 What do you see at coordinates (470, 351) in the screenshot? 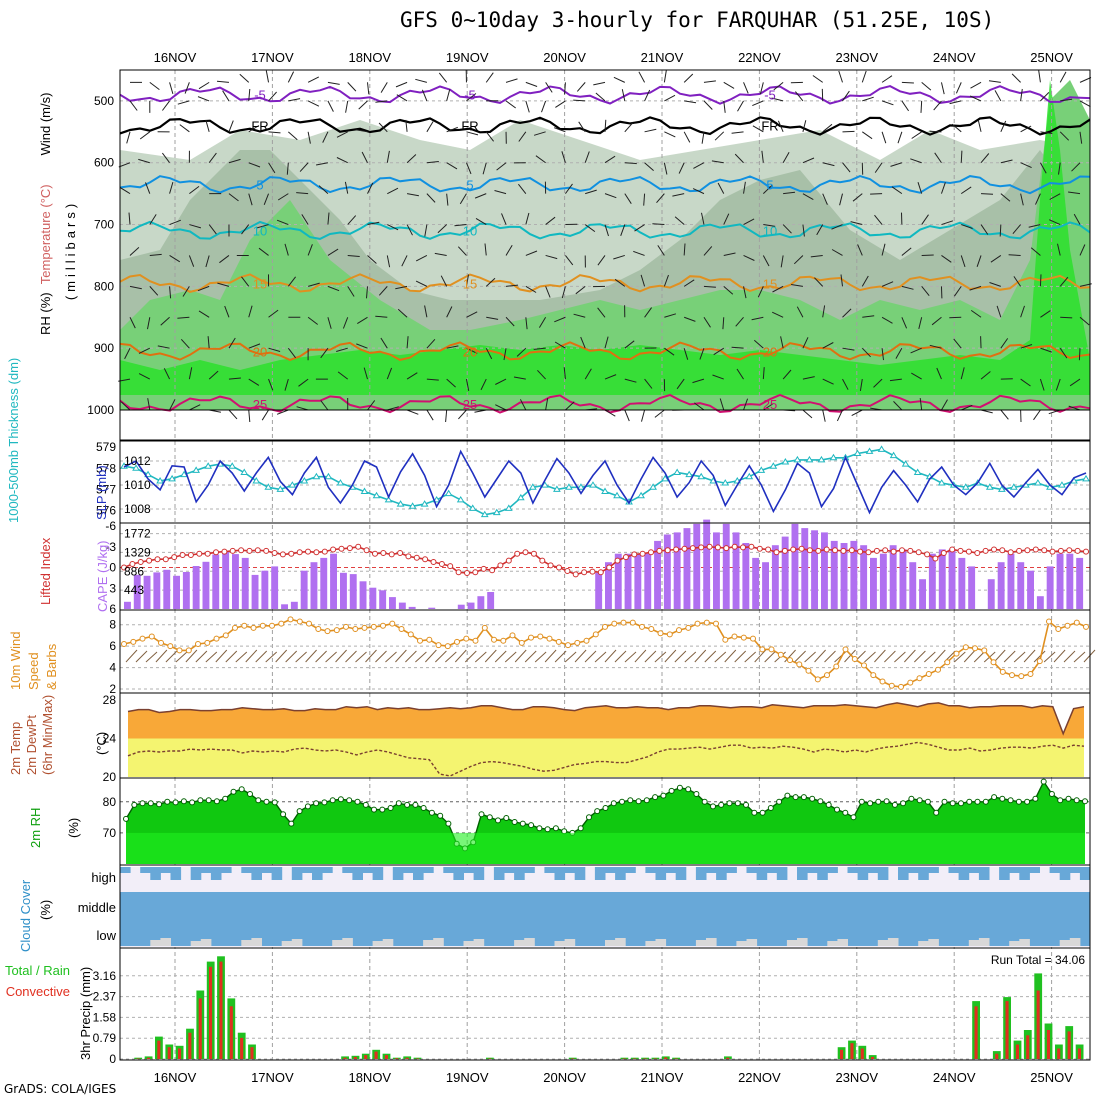
I see `isotherm-label: 20` at bounding box center [470, 351].